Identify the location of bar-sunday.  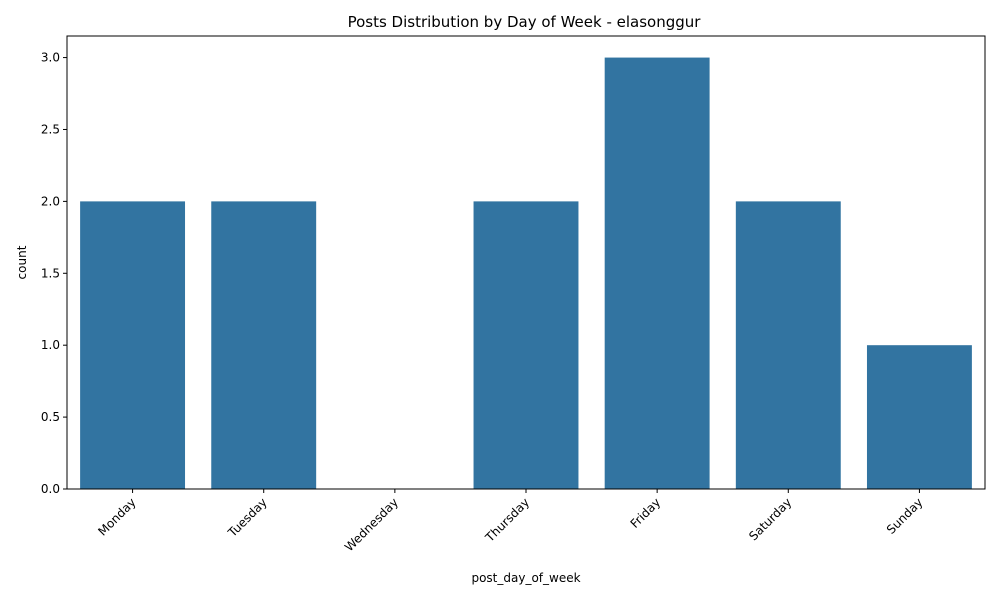
(919, 417).